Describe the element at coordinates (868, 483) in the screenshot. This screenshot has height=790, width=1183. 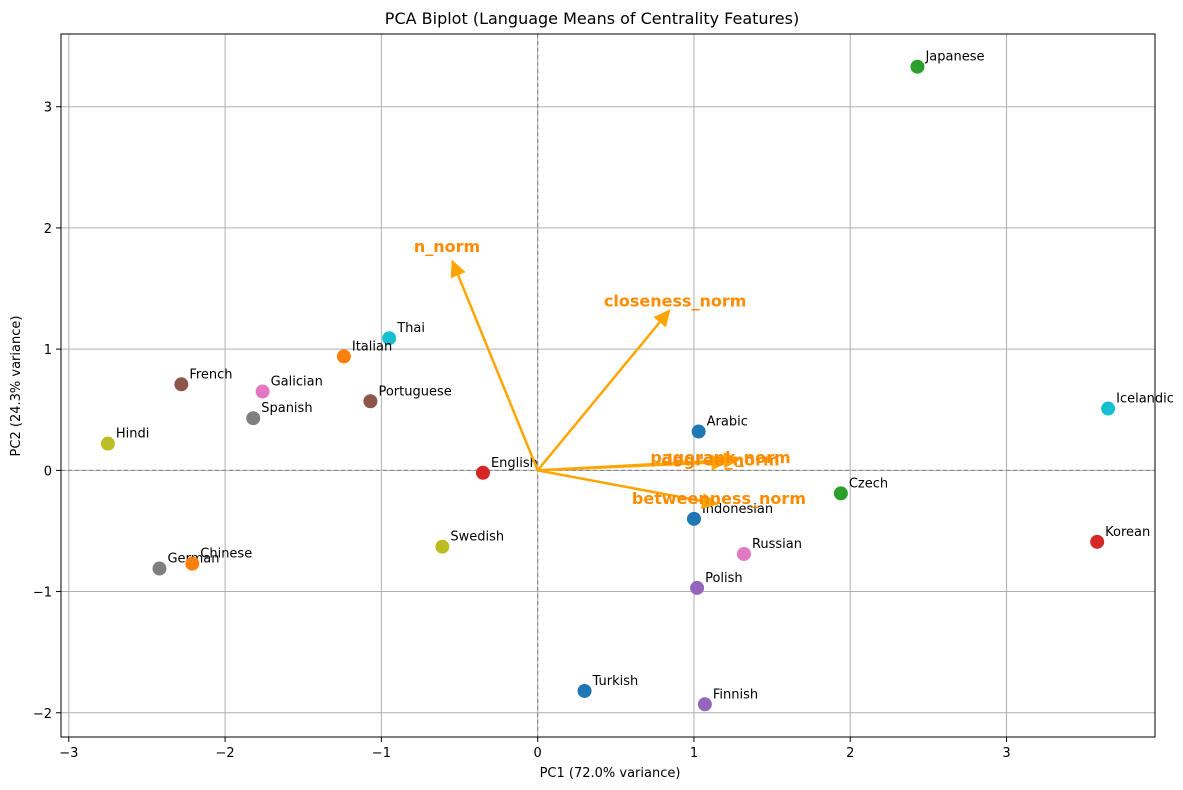
I see `point-label: Czech` at that location.